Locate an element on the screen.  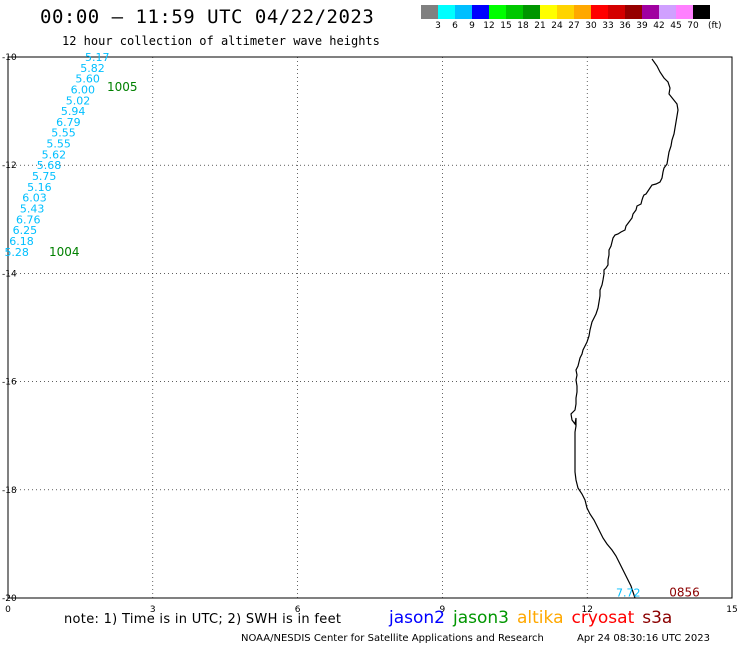
colorbar-label: 3 is located at coordinates (438, 26).